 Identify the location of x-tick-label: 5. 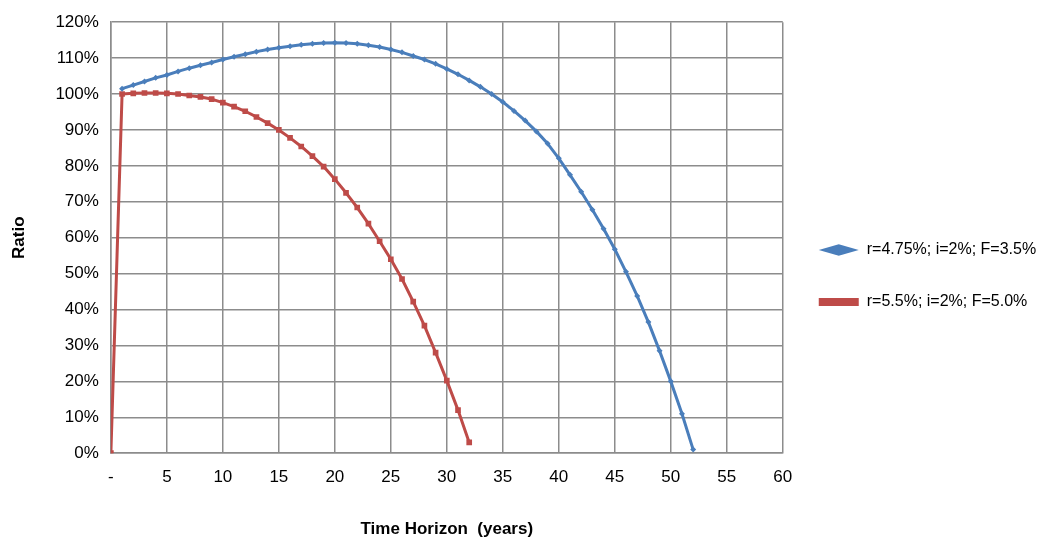
(167, 477).